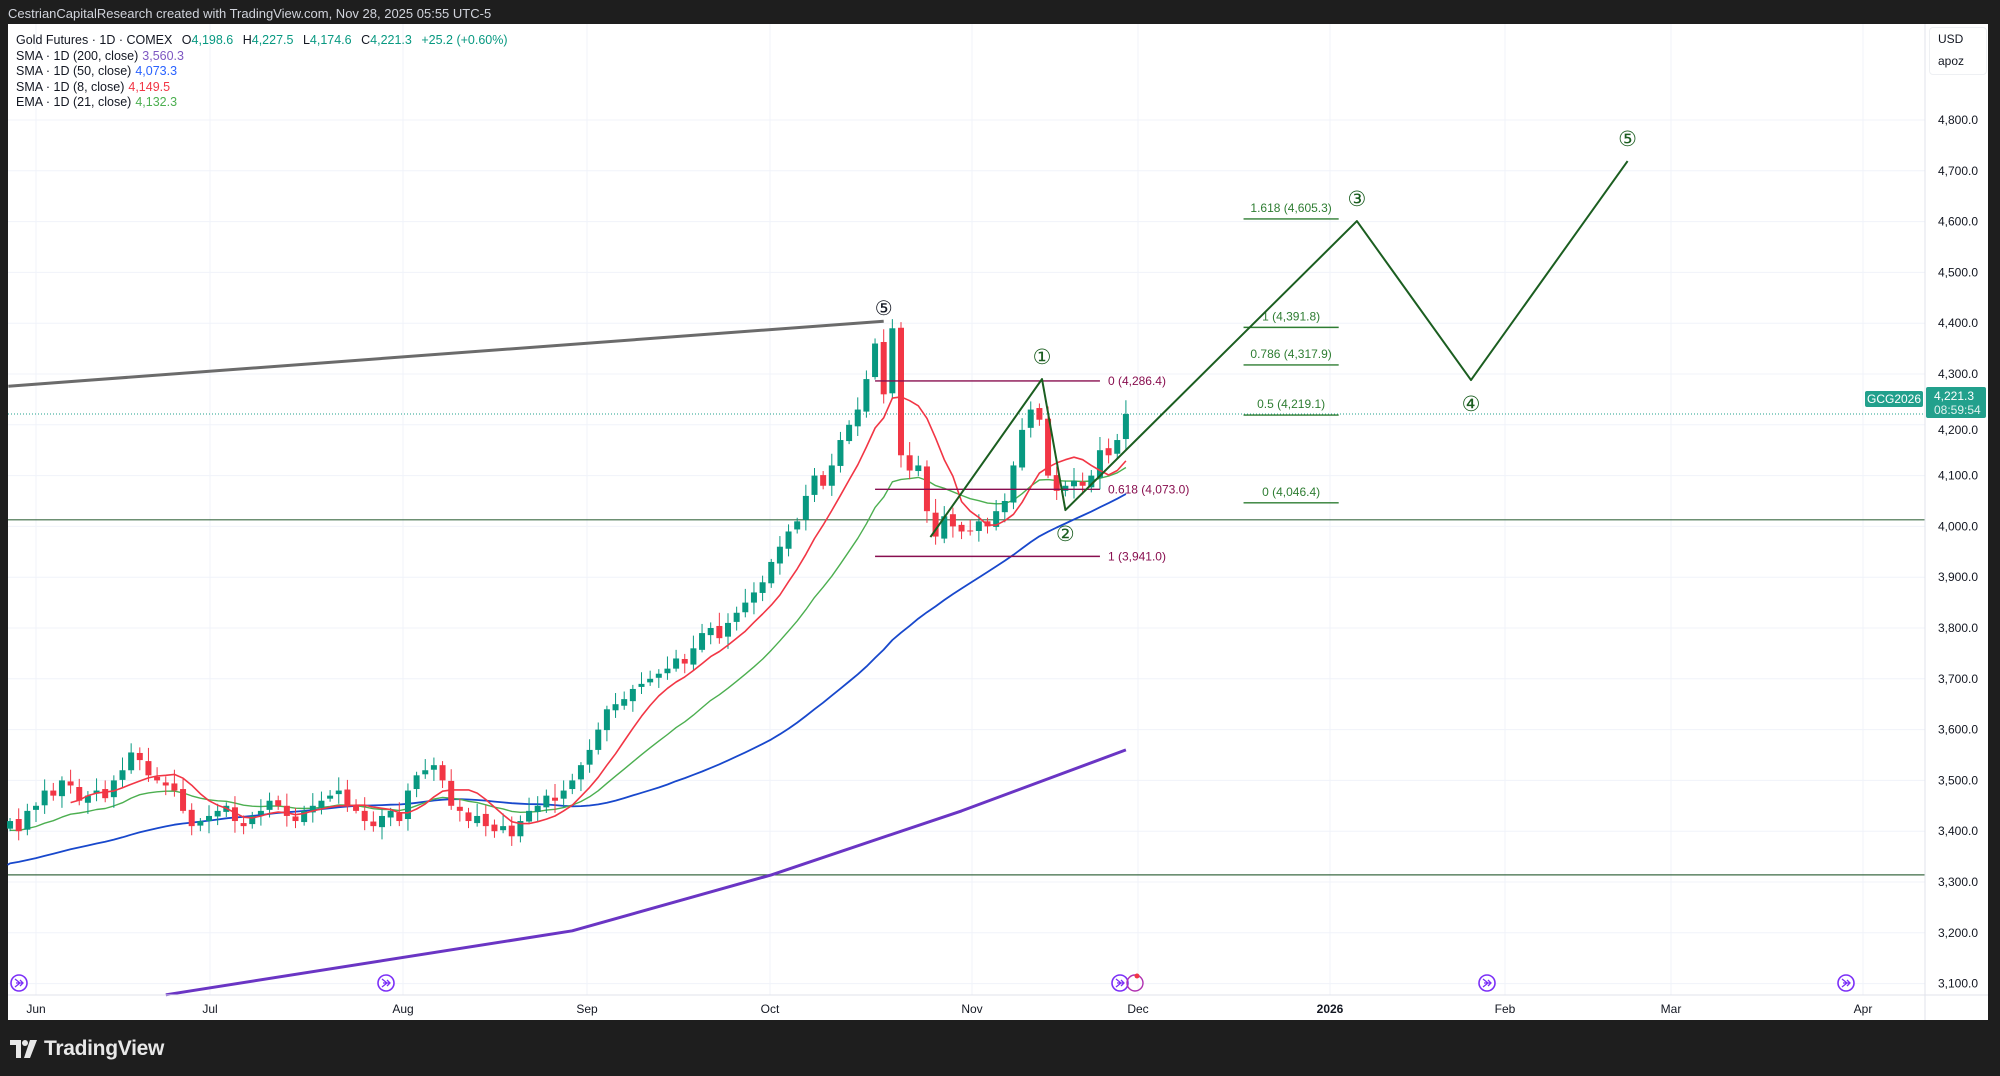 Image resolution: width=2000 pixels, height=1076 pixels. What do you see at coordinates (1958, 984) in the screenshot?
I see `price-tick-label: 3,100.0` at bounding box center [1958, 984].